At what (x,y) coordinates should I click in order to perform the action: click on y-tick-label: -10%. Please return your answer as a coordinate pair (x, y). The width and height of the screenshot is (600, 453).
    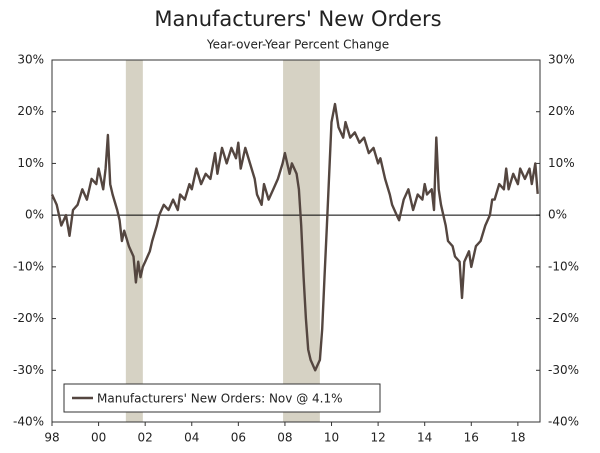
    Looking at the image, I should click on (28, 266).